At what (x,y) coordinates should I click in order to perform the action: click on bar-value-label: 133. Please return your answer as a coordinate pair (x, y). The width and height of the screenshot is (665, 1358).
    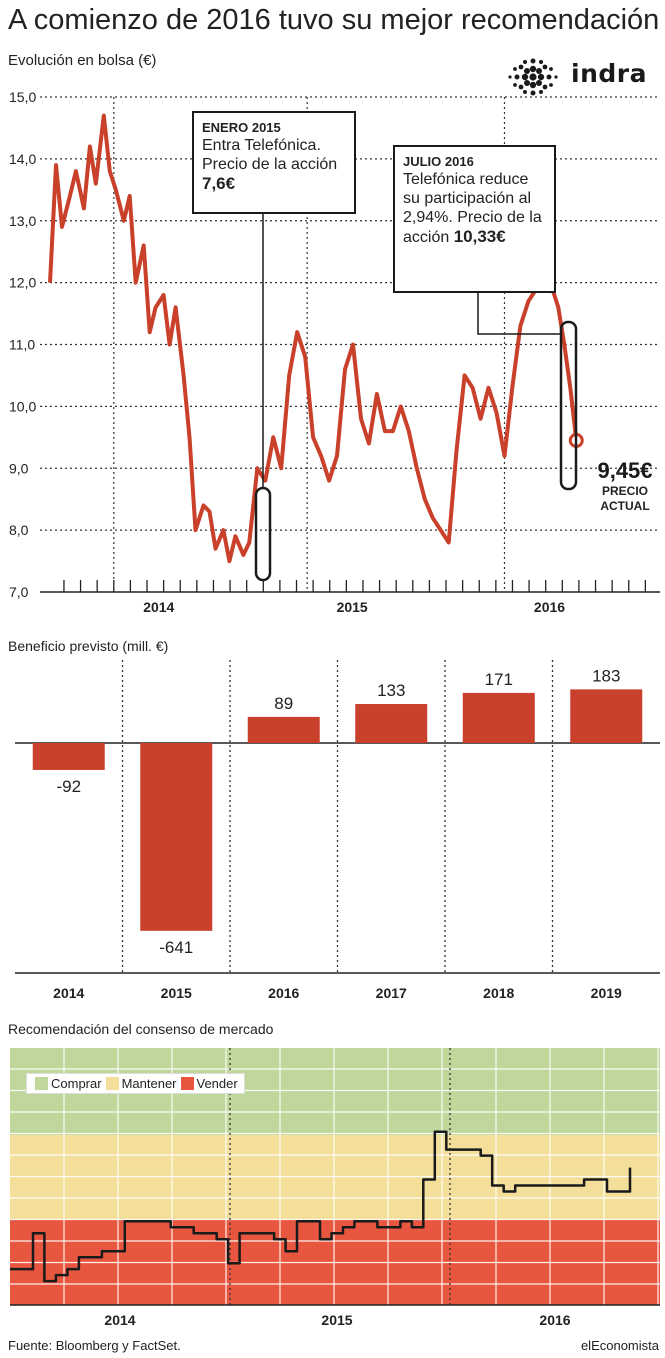
    Looking at the image, I should click on (391, 690).